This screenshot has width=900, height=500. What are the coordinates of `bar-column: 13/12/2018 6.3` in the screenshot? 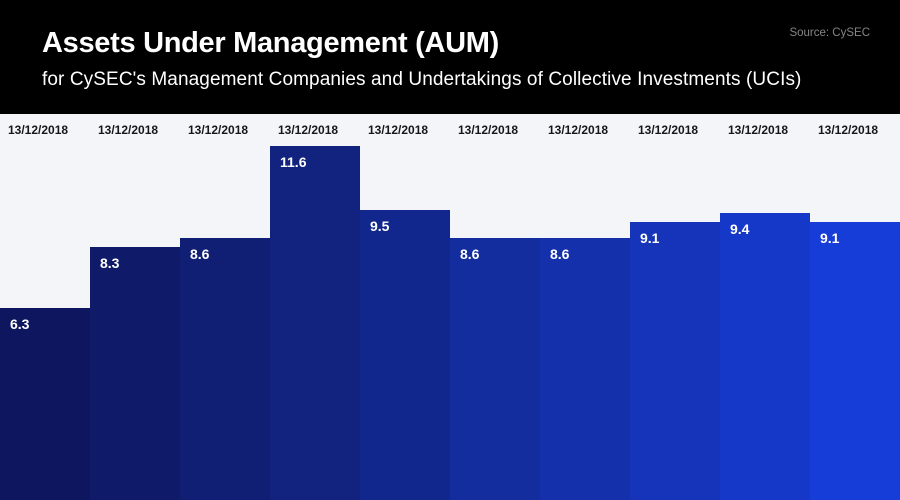 It's located at (45, 307).